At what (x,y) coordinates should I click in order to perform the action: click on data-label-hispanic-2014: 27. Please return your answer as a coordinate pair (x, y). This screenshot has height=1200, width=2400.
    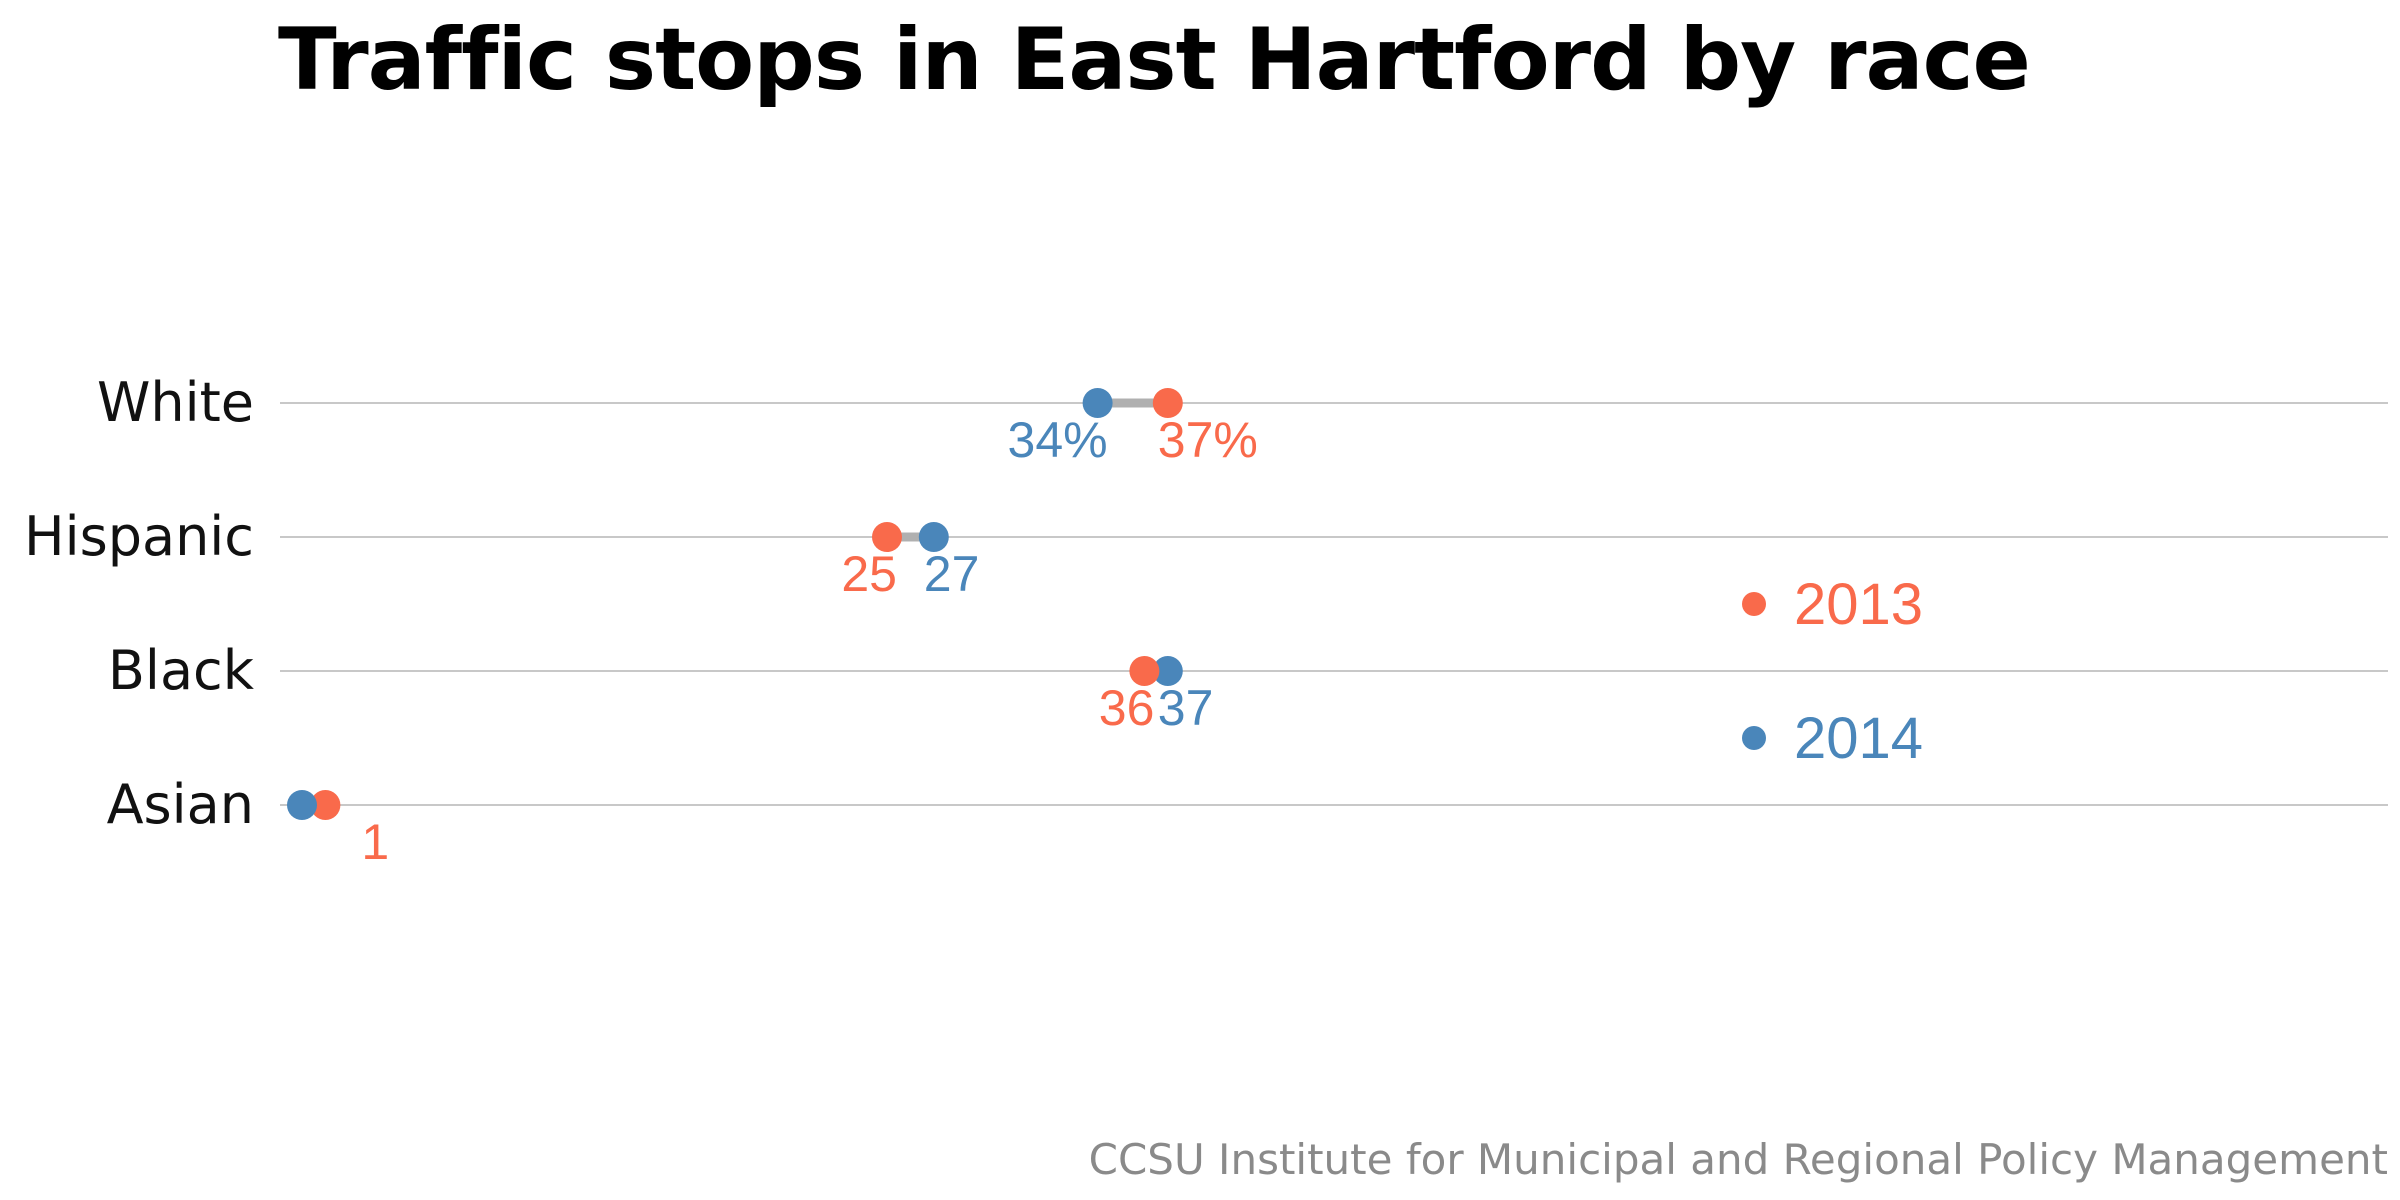
    Looking at the image, I should click on (952, 574).